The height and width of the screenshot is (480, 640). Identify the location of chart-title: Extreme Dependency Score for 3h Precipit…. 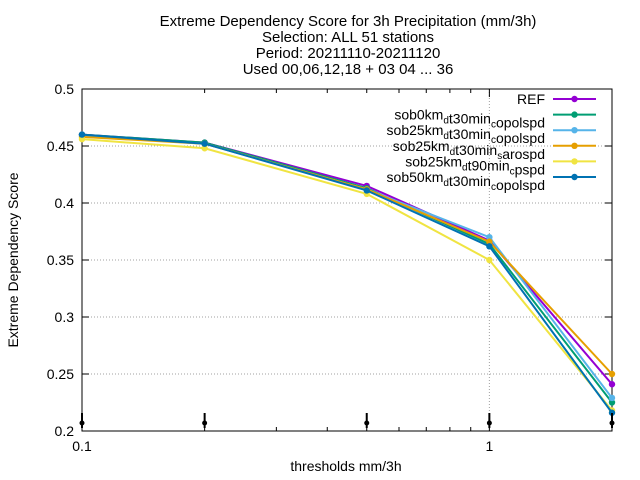
(348, 45).